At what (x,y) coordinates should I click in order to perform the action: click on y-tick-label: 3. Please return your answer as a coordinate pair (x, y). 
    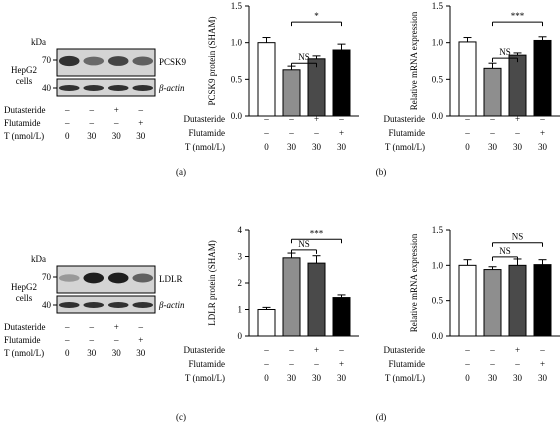
    Looking at the image, I should click on (240, 257).